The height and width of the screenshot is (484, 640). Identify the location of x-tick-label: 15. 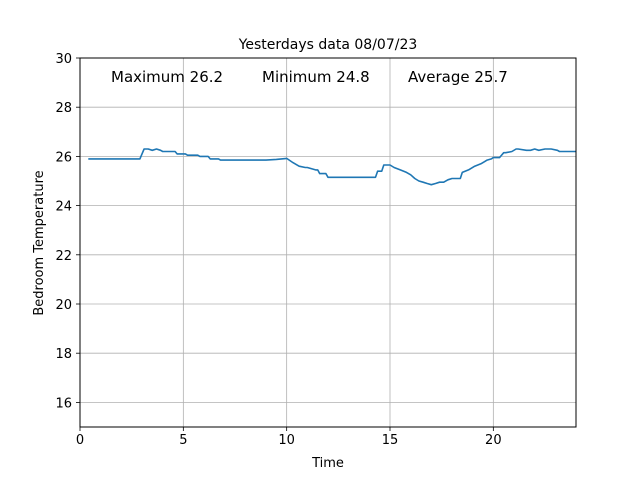
(390, 440).